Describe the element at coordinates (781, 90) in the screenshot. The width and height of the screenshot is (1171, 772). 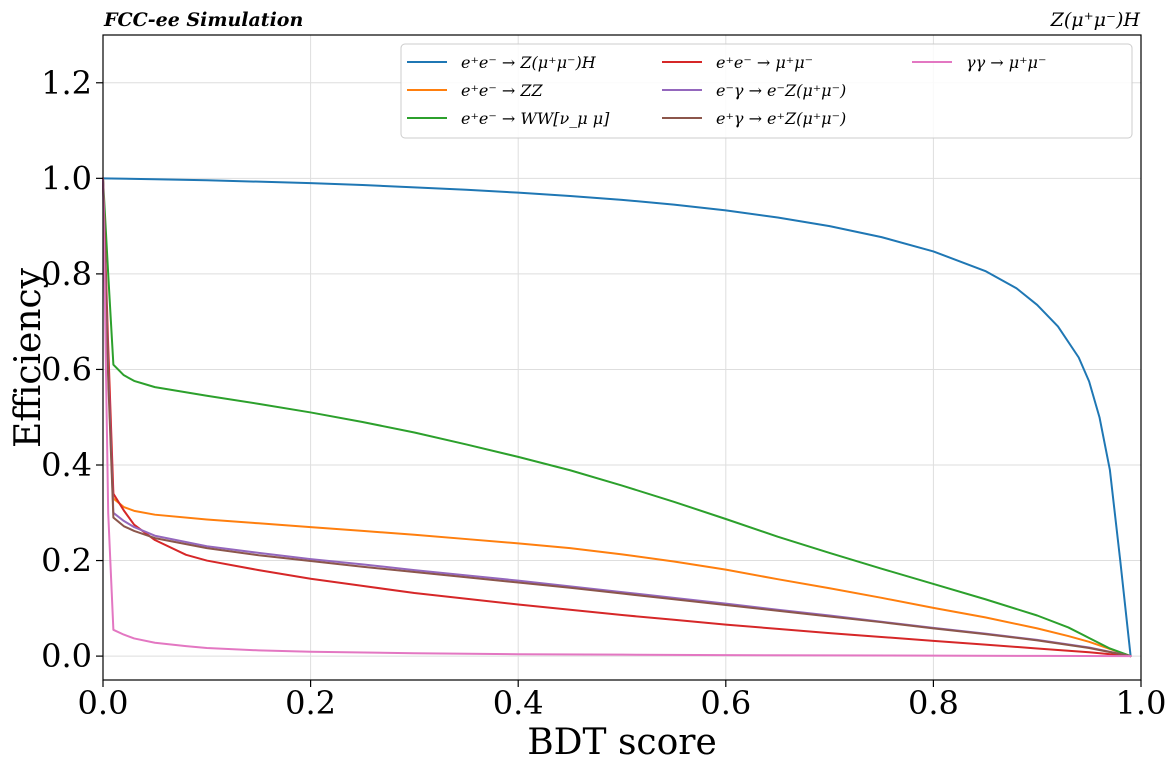
I see `legend-label-4: e⁻γ → e⁻Z(μ⁺μ⁻)` at that location.